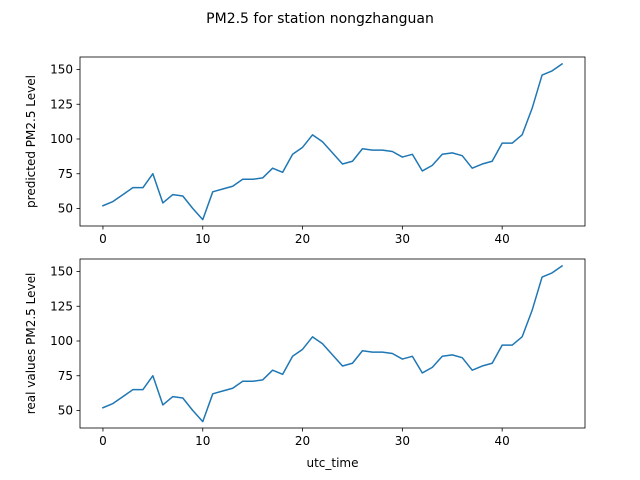 This screenshot has width=640, height=480. Describe the element at coordinates (31, 141) in the screenshot. I see `y-axis-label: predicted PM2.5 Level` at that location.